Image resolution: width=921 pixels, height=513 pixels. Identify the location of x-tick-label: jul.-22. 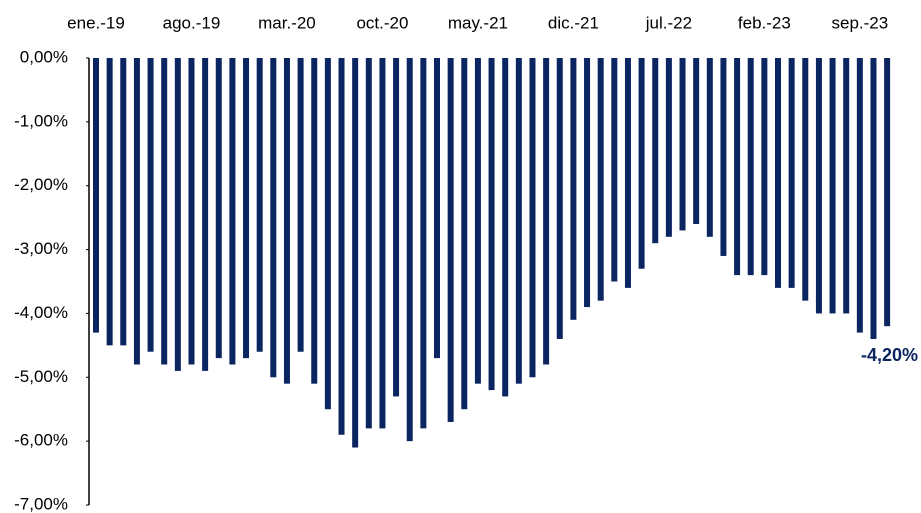
(668, 22).